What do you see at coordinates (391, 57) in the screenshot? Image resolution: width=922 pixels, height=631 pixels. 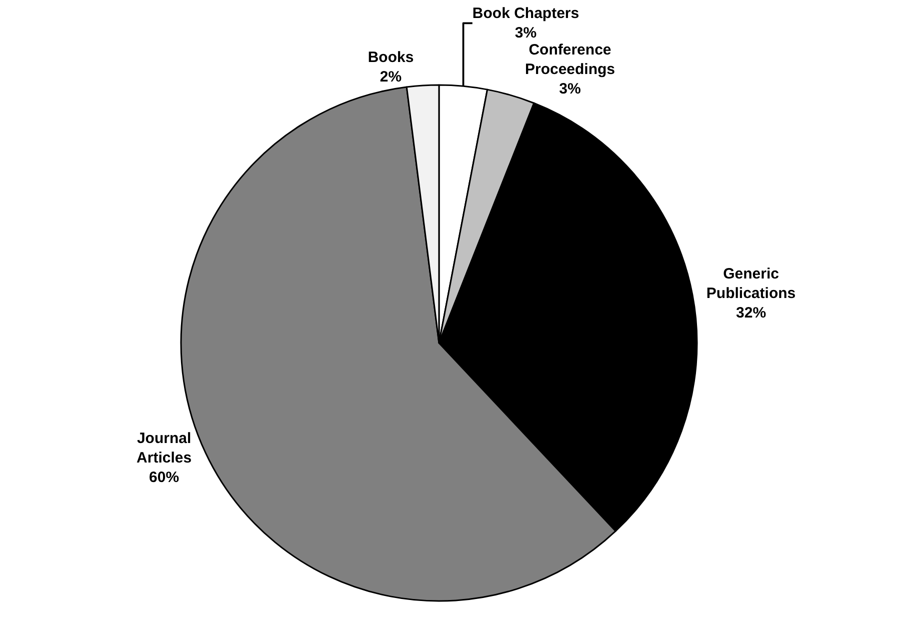 I see `slice-label: Books` at bounding box center [391, 57].